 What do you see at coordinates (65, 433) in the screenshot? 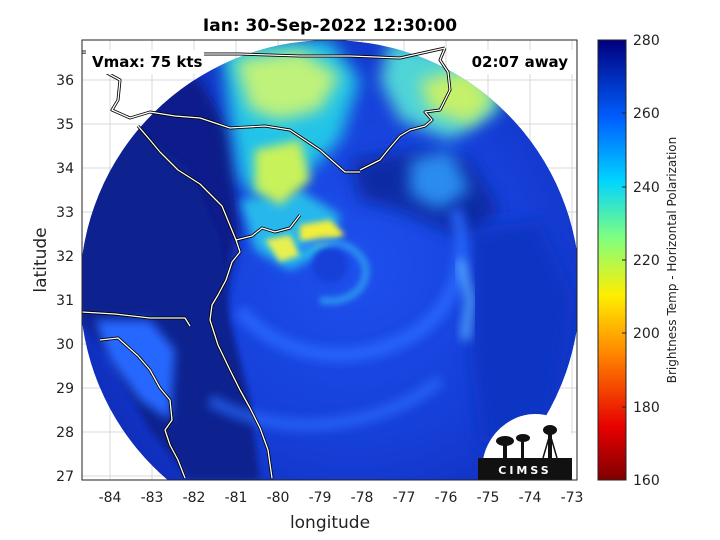
I see `y-tick: 28` at bounding box center [65, 433].